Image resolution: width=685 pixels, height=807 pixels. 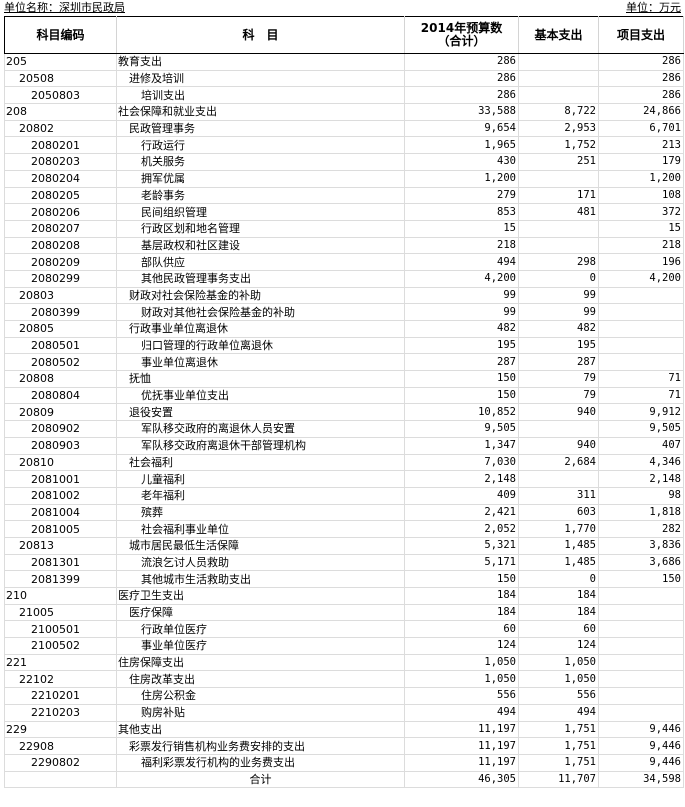 I want to click on code-cell: 2100501, so click(x=60, y=629).